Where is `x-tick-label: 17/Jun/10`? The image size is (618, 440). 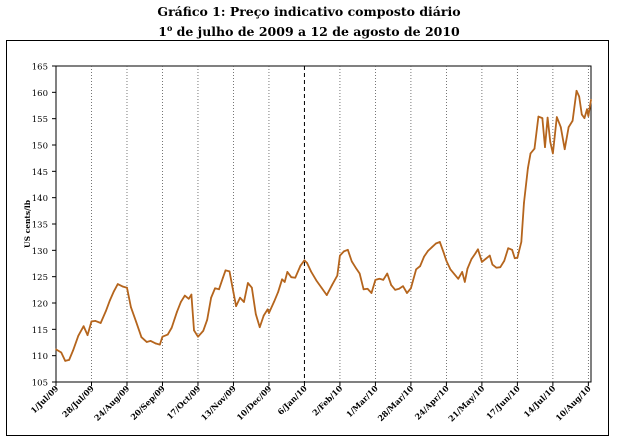 x-tick-label: 17/Jun/10 is located at coordinates (503, 402).